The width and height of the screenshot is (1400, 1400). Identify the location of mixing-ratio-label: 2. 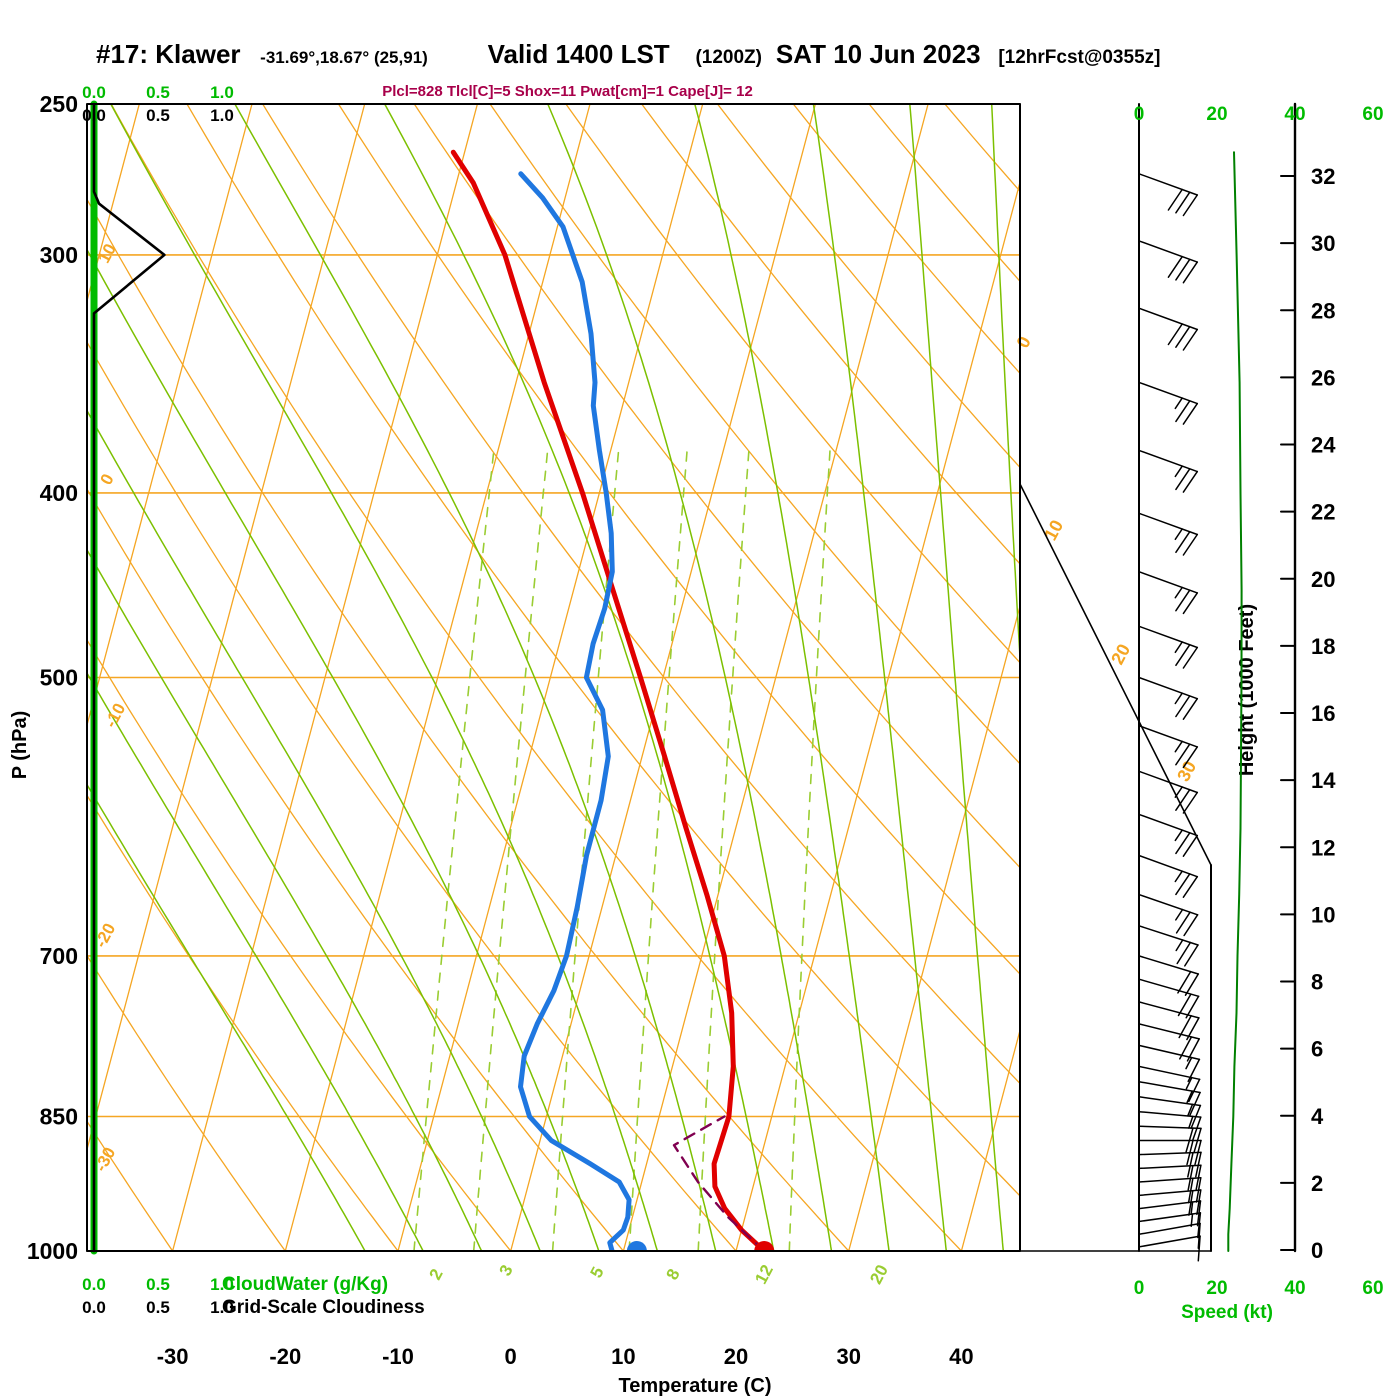
(436, 1274).